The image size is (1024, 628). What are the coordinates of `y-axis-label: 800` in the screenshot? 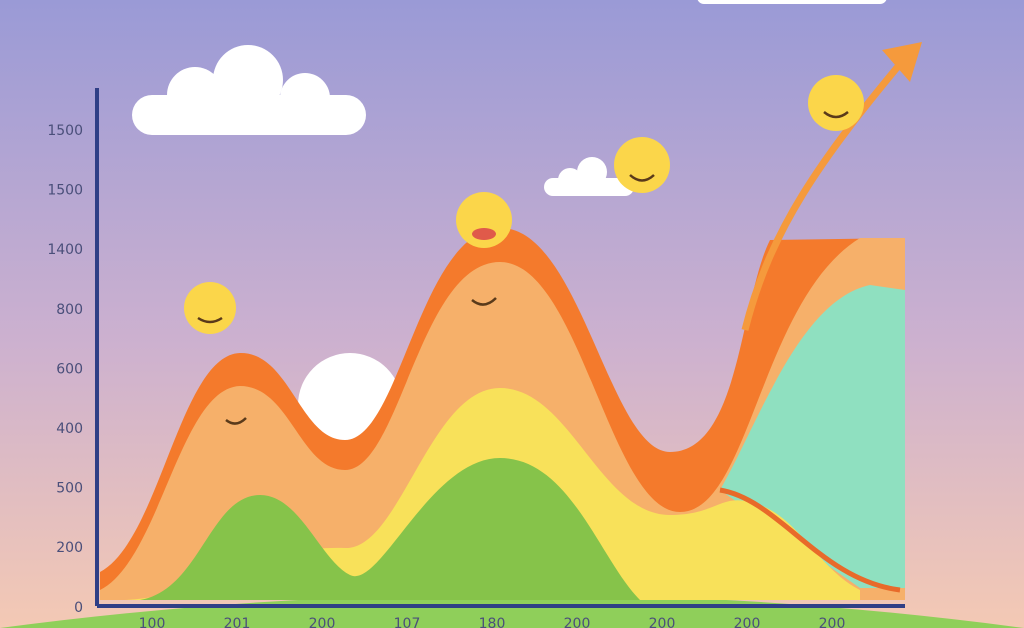 It's located at (69, 310).